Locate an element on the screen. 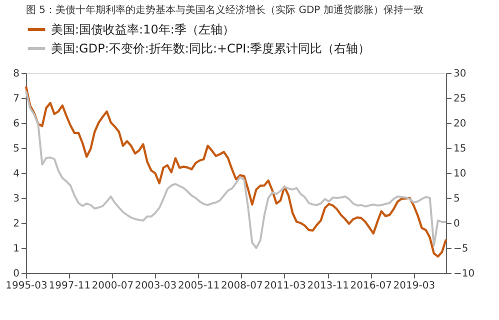 The height and width of the screenshot is (320, 499). y2-tick-label: 25 is located at coordinates (460, 99).